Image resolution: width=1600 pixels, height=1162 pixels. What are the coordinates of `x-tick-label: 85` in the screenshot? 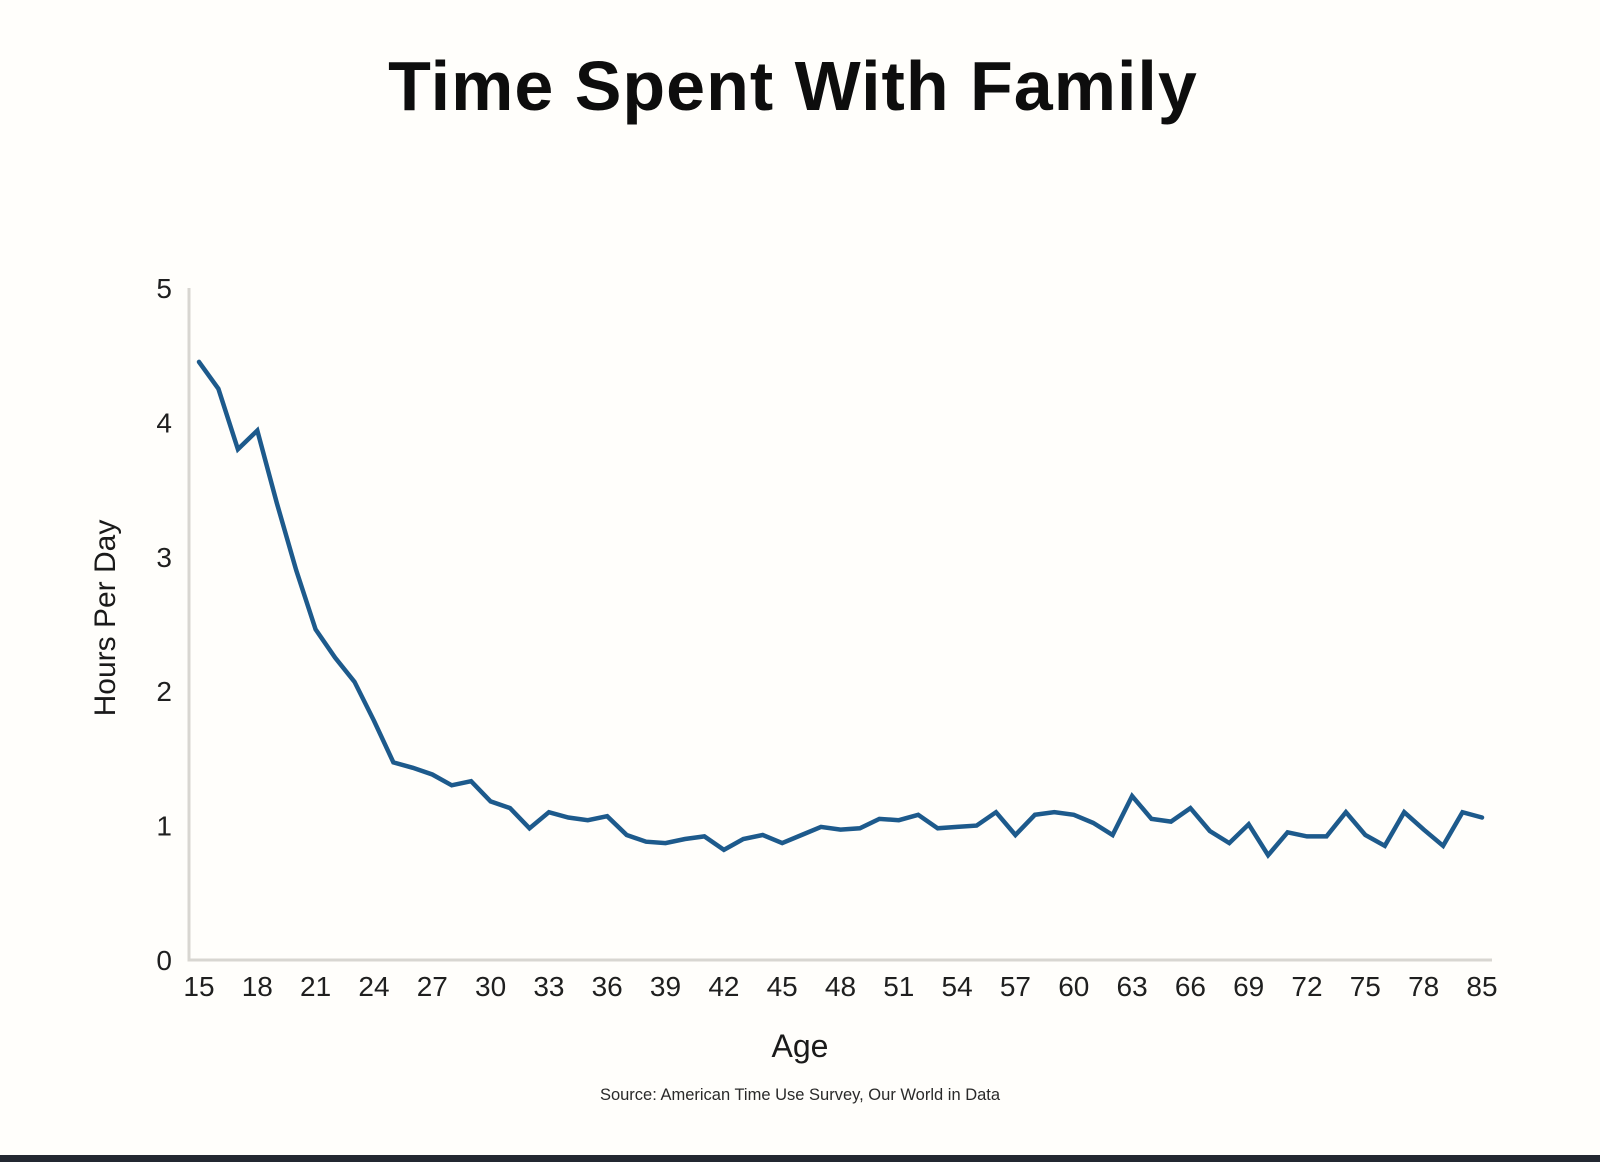 It's located at (1481, 986).